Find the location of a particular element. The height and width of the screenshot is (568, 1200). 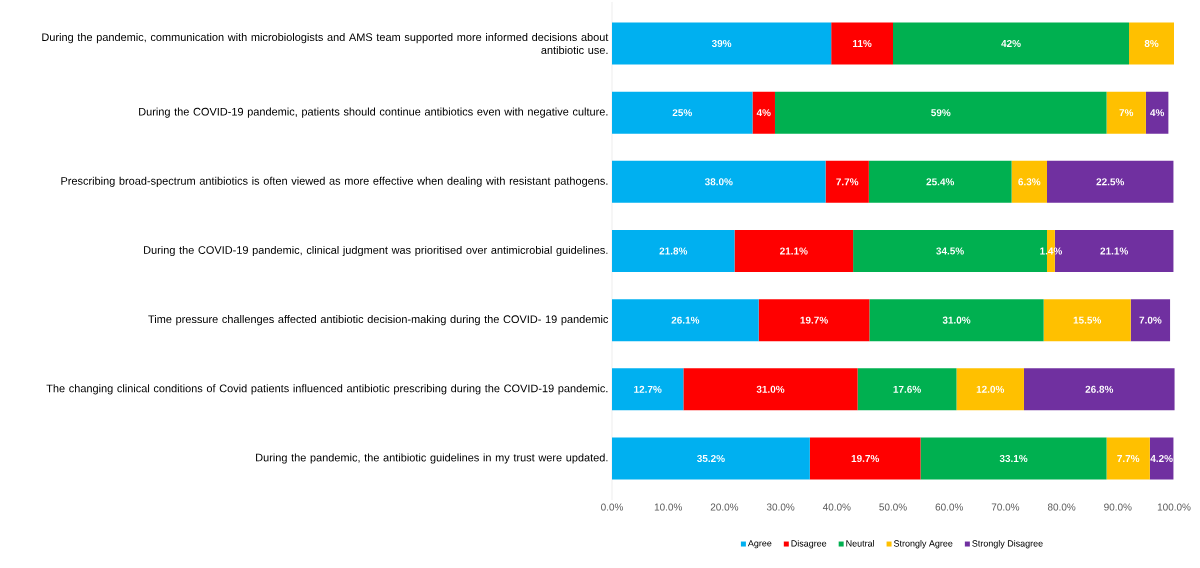

y-tick-label: The changing clinical conditions of Covid patients influenced antibiotic prescribing during the COVID-19 pandemic. is located at coordinates (327, 389).